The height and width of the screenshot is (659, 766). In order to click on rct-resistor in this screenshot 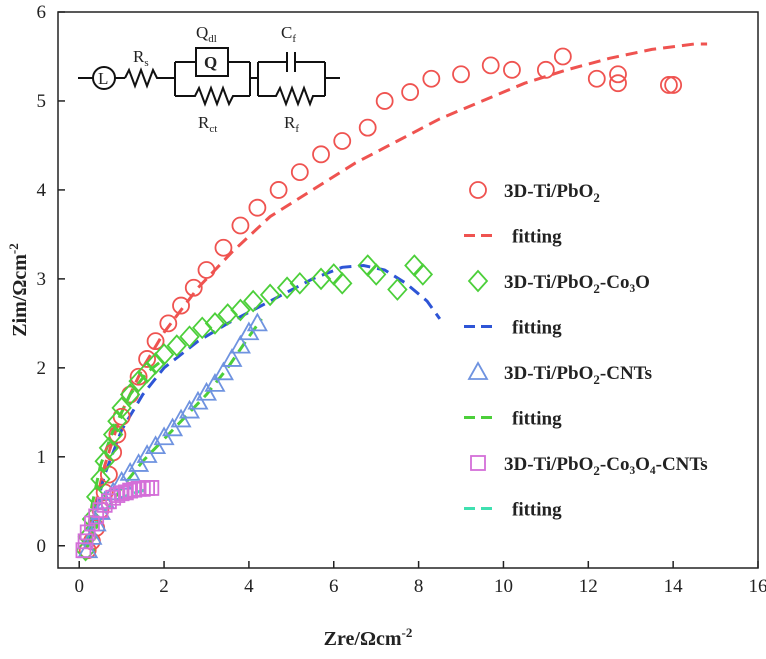, I will do `click(212, 96)`.